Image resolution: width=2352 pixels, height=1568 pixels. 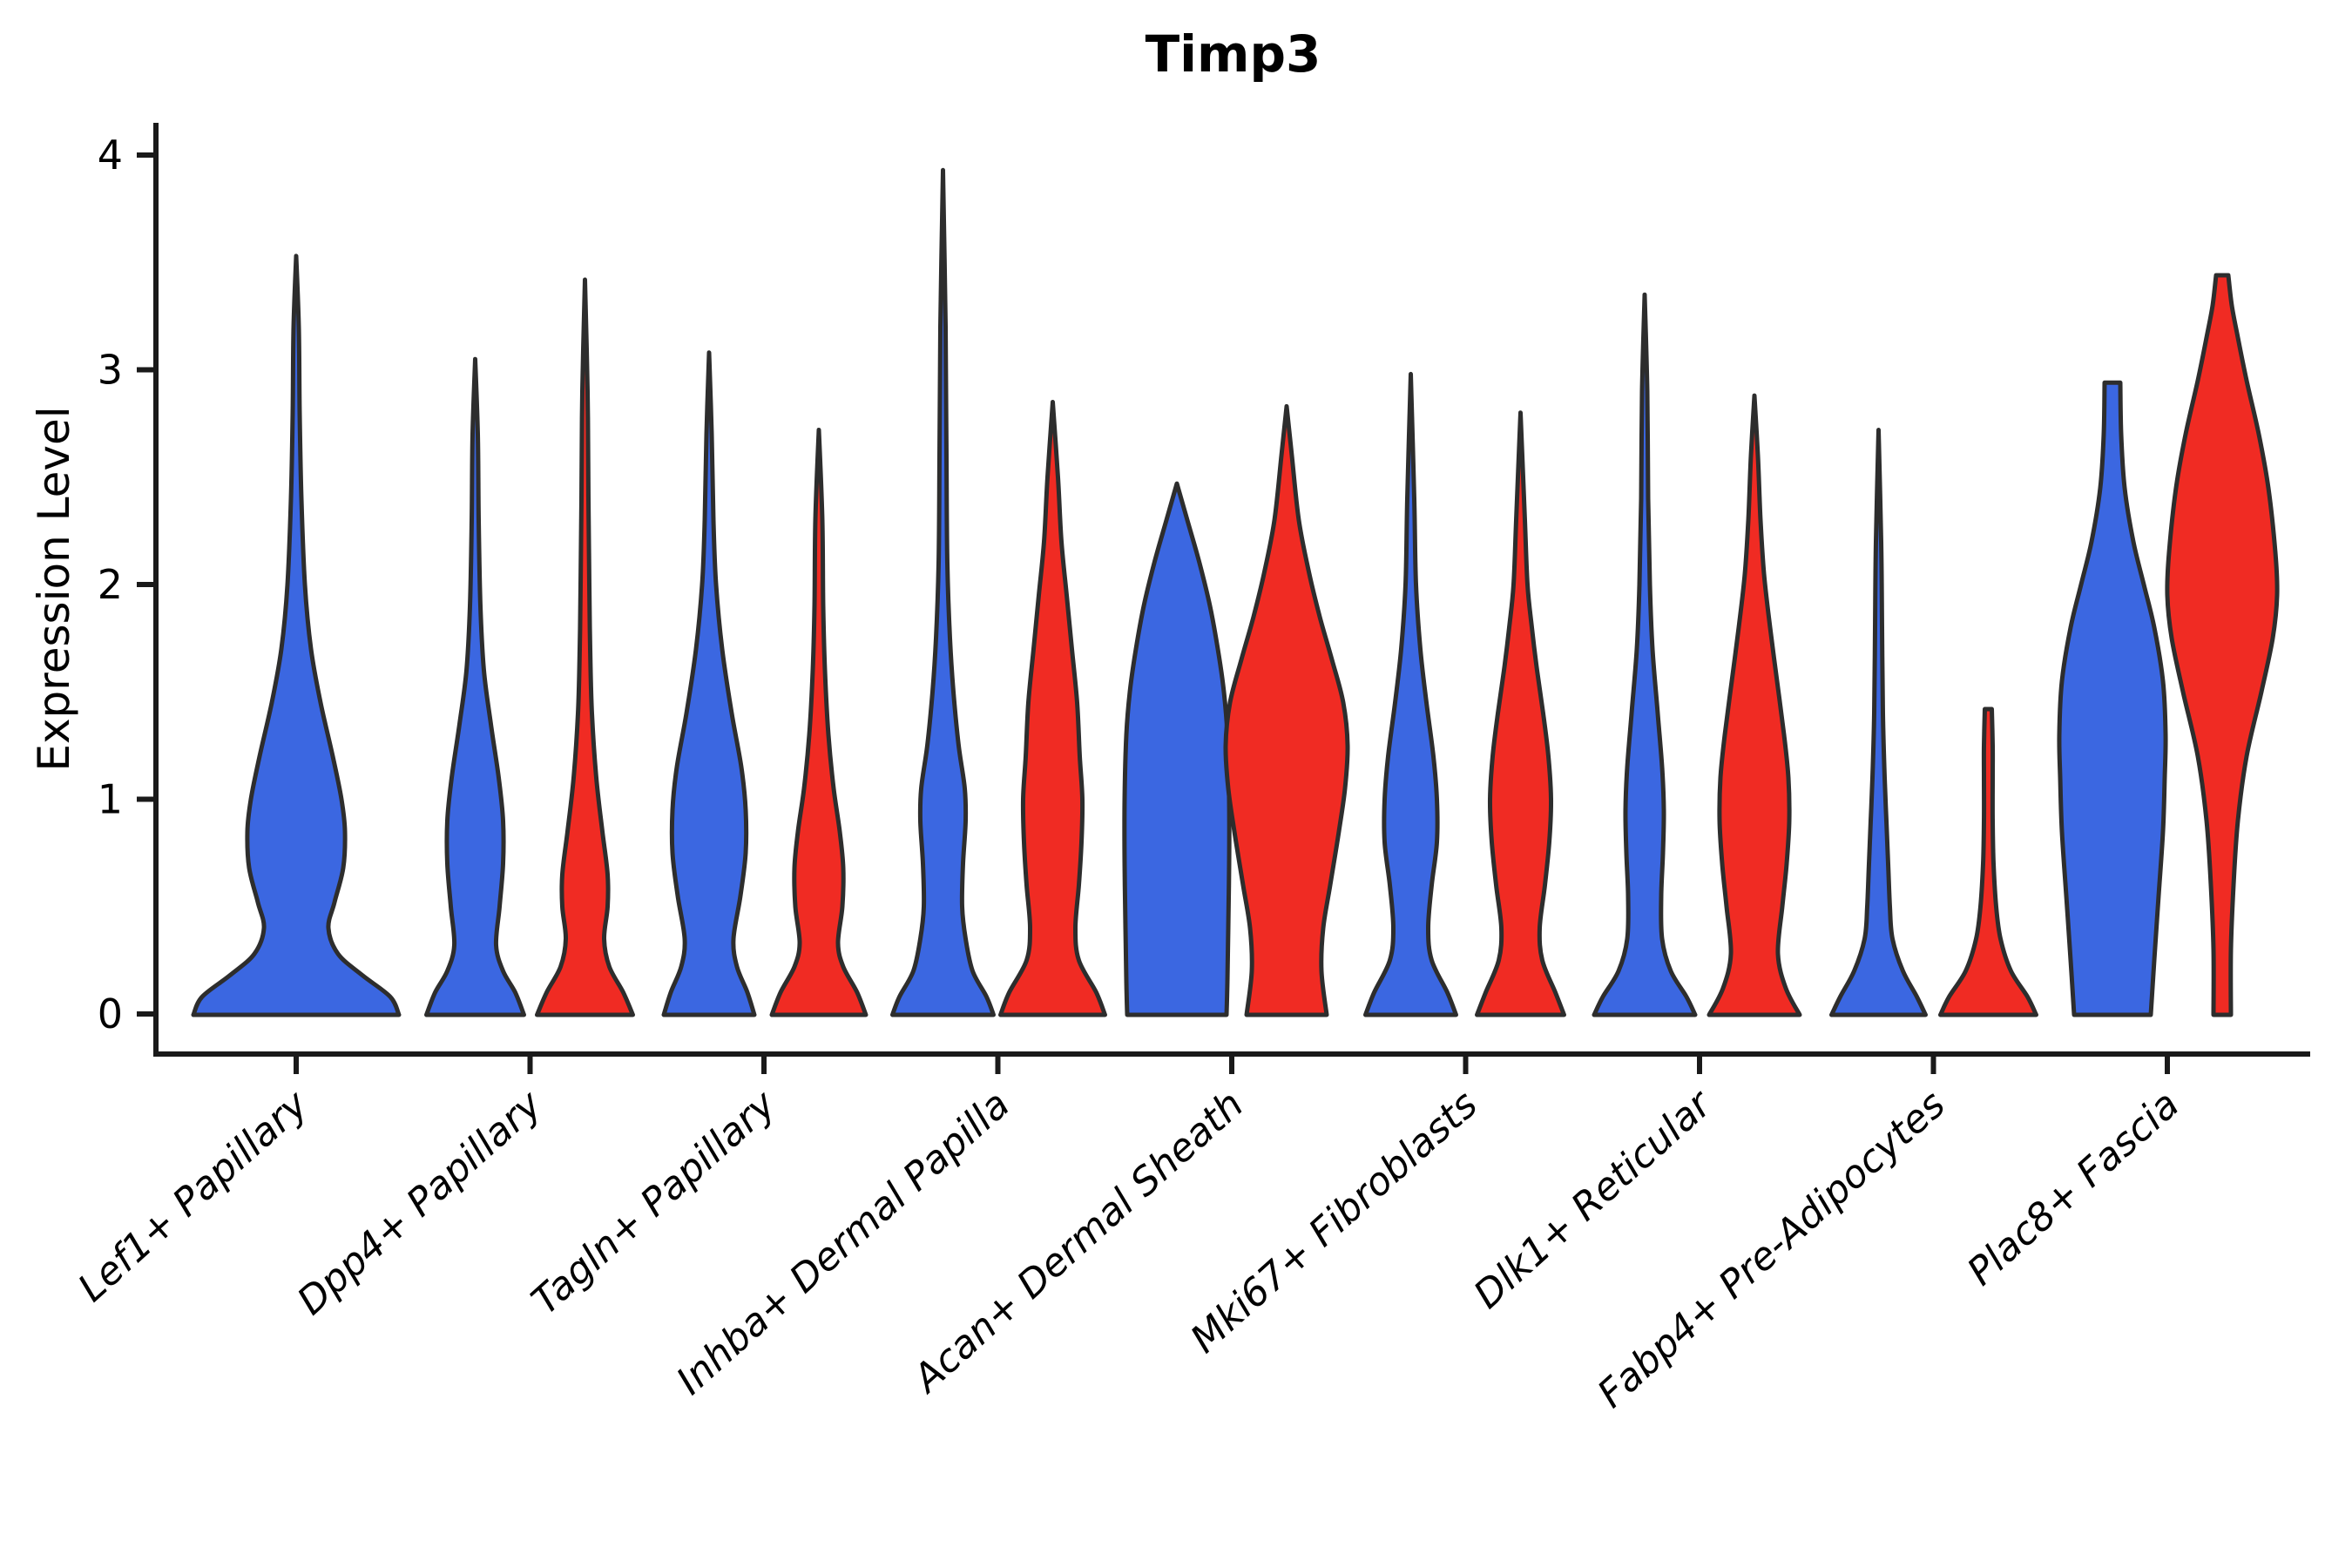 What do you see at coordinates (943, 592) in the screenshot?
I see `violin-blue-cat3` at bounding box center [943, 592].